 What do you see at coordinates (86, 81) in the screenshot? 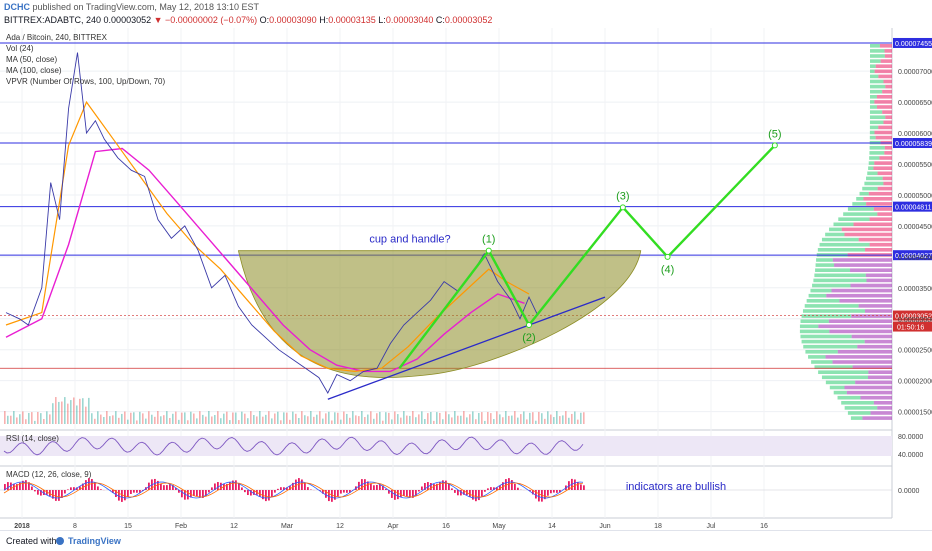
I see `legend-item-vpvr: VPVR (Number Of Rows, 100, Up/Down, 70)` at bounding box center [86, 81].